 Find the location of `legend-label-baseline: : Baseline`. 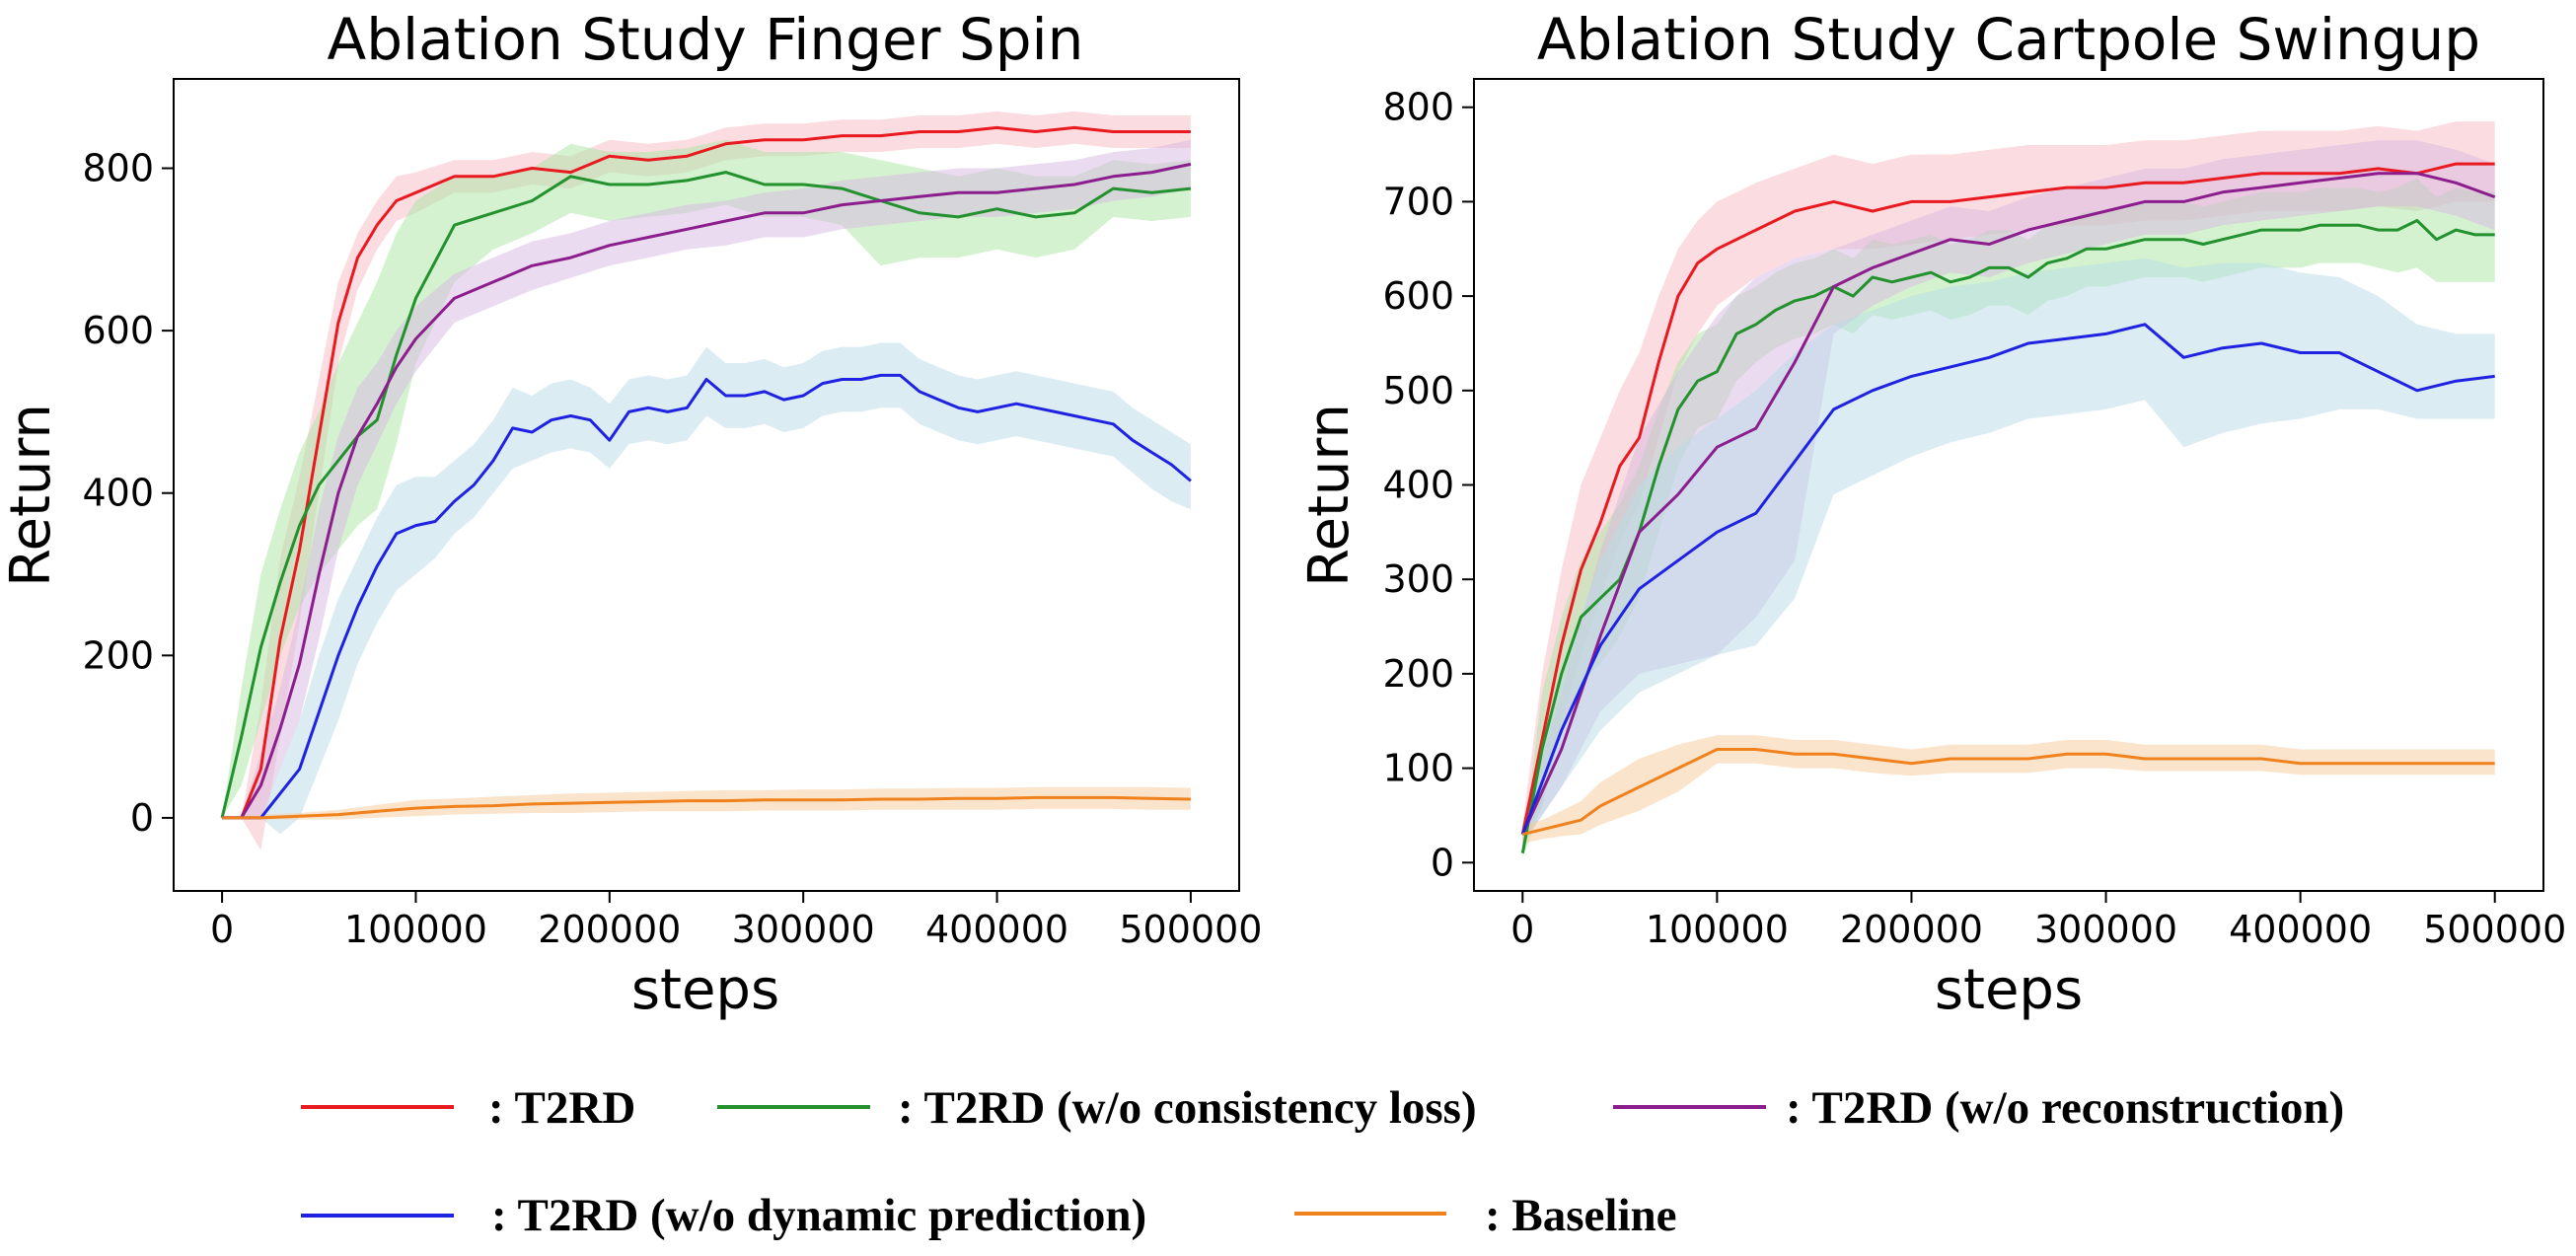

legend-label-baseline: : Baseline is located at coordinates (1581, 1215).